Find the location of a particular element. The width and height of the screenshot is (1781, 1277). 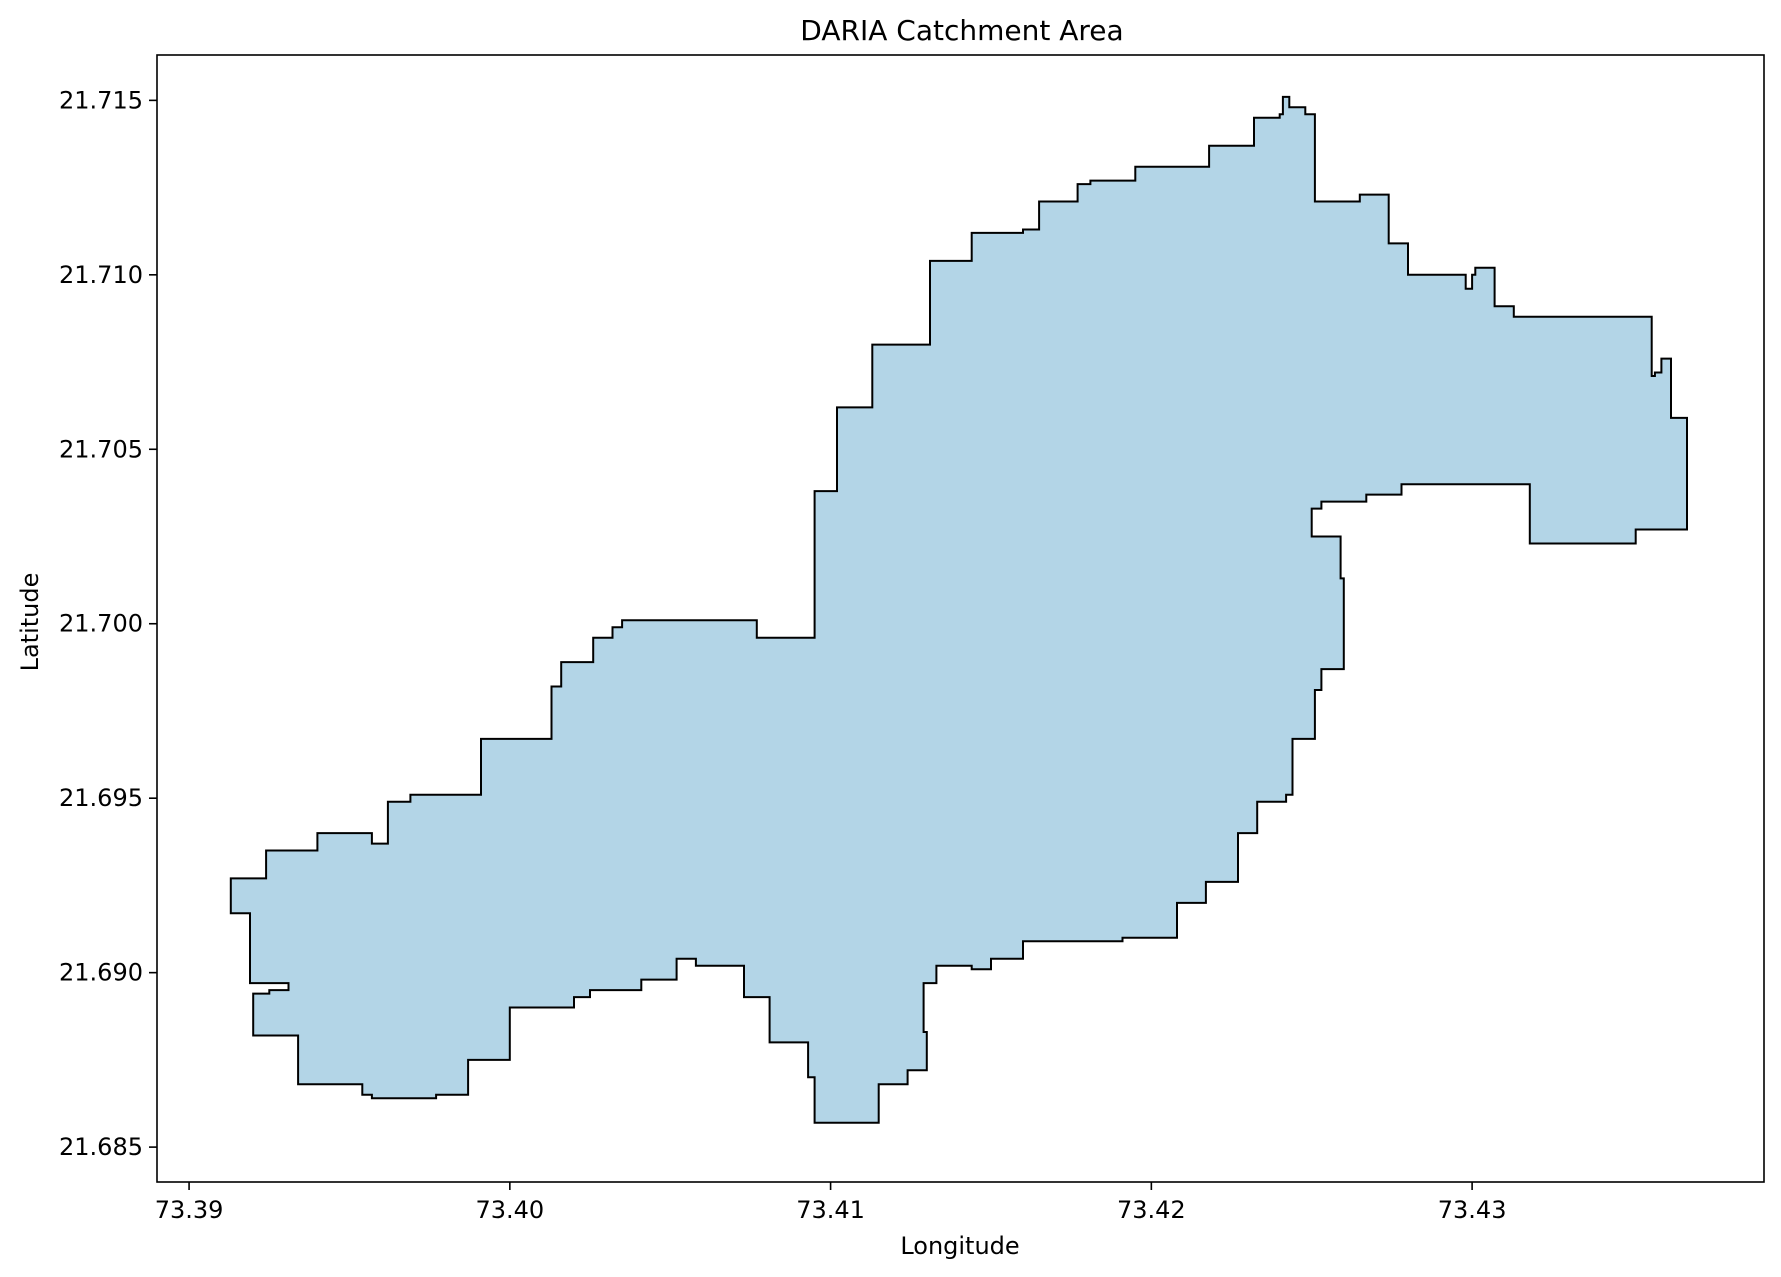

y-tick-label: 21.690 is located at coordinates (101, 973).